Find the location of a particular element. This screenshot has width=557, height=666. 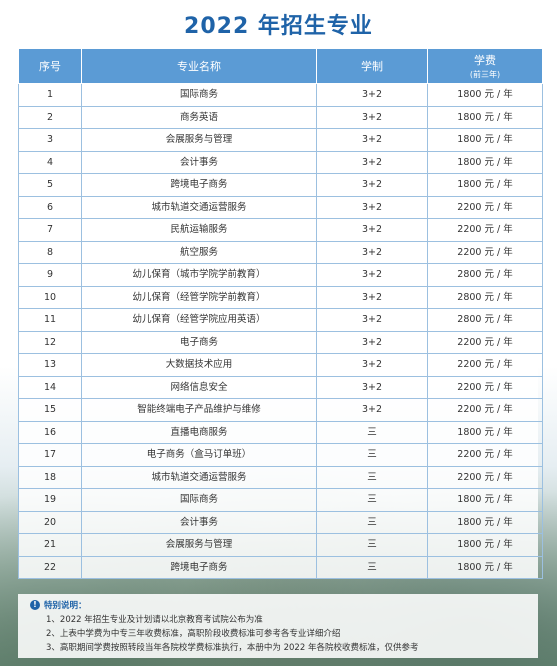

cell-no: 2 is located at coordinates (50, 117).